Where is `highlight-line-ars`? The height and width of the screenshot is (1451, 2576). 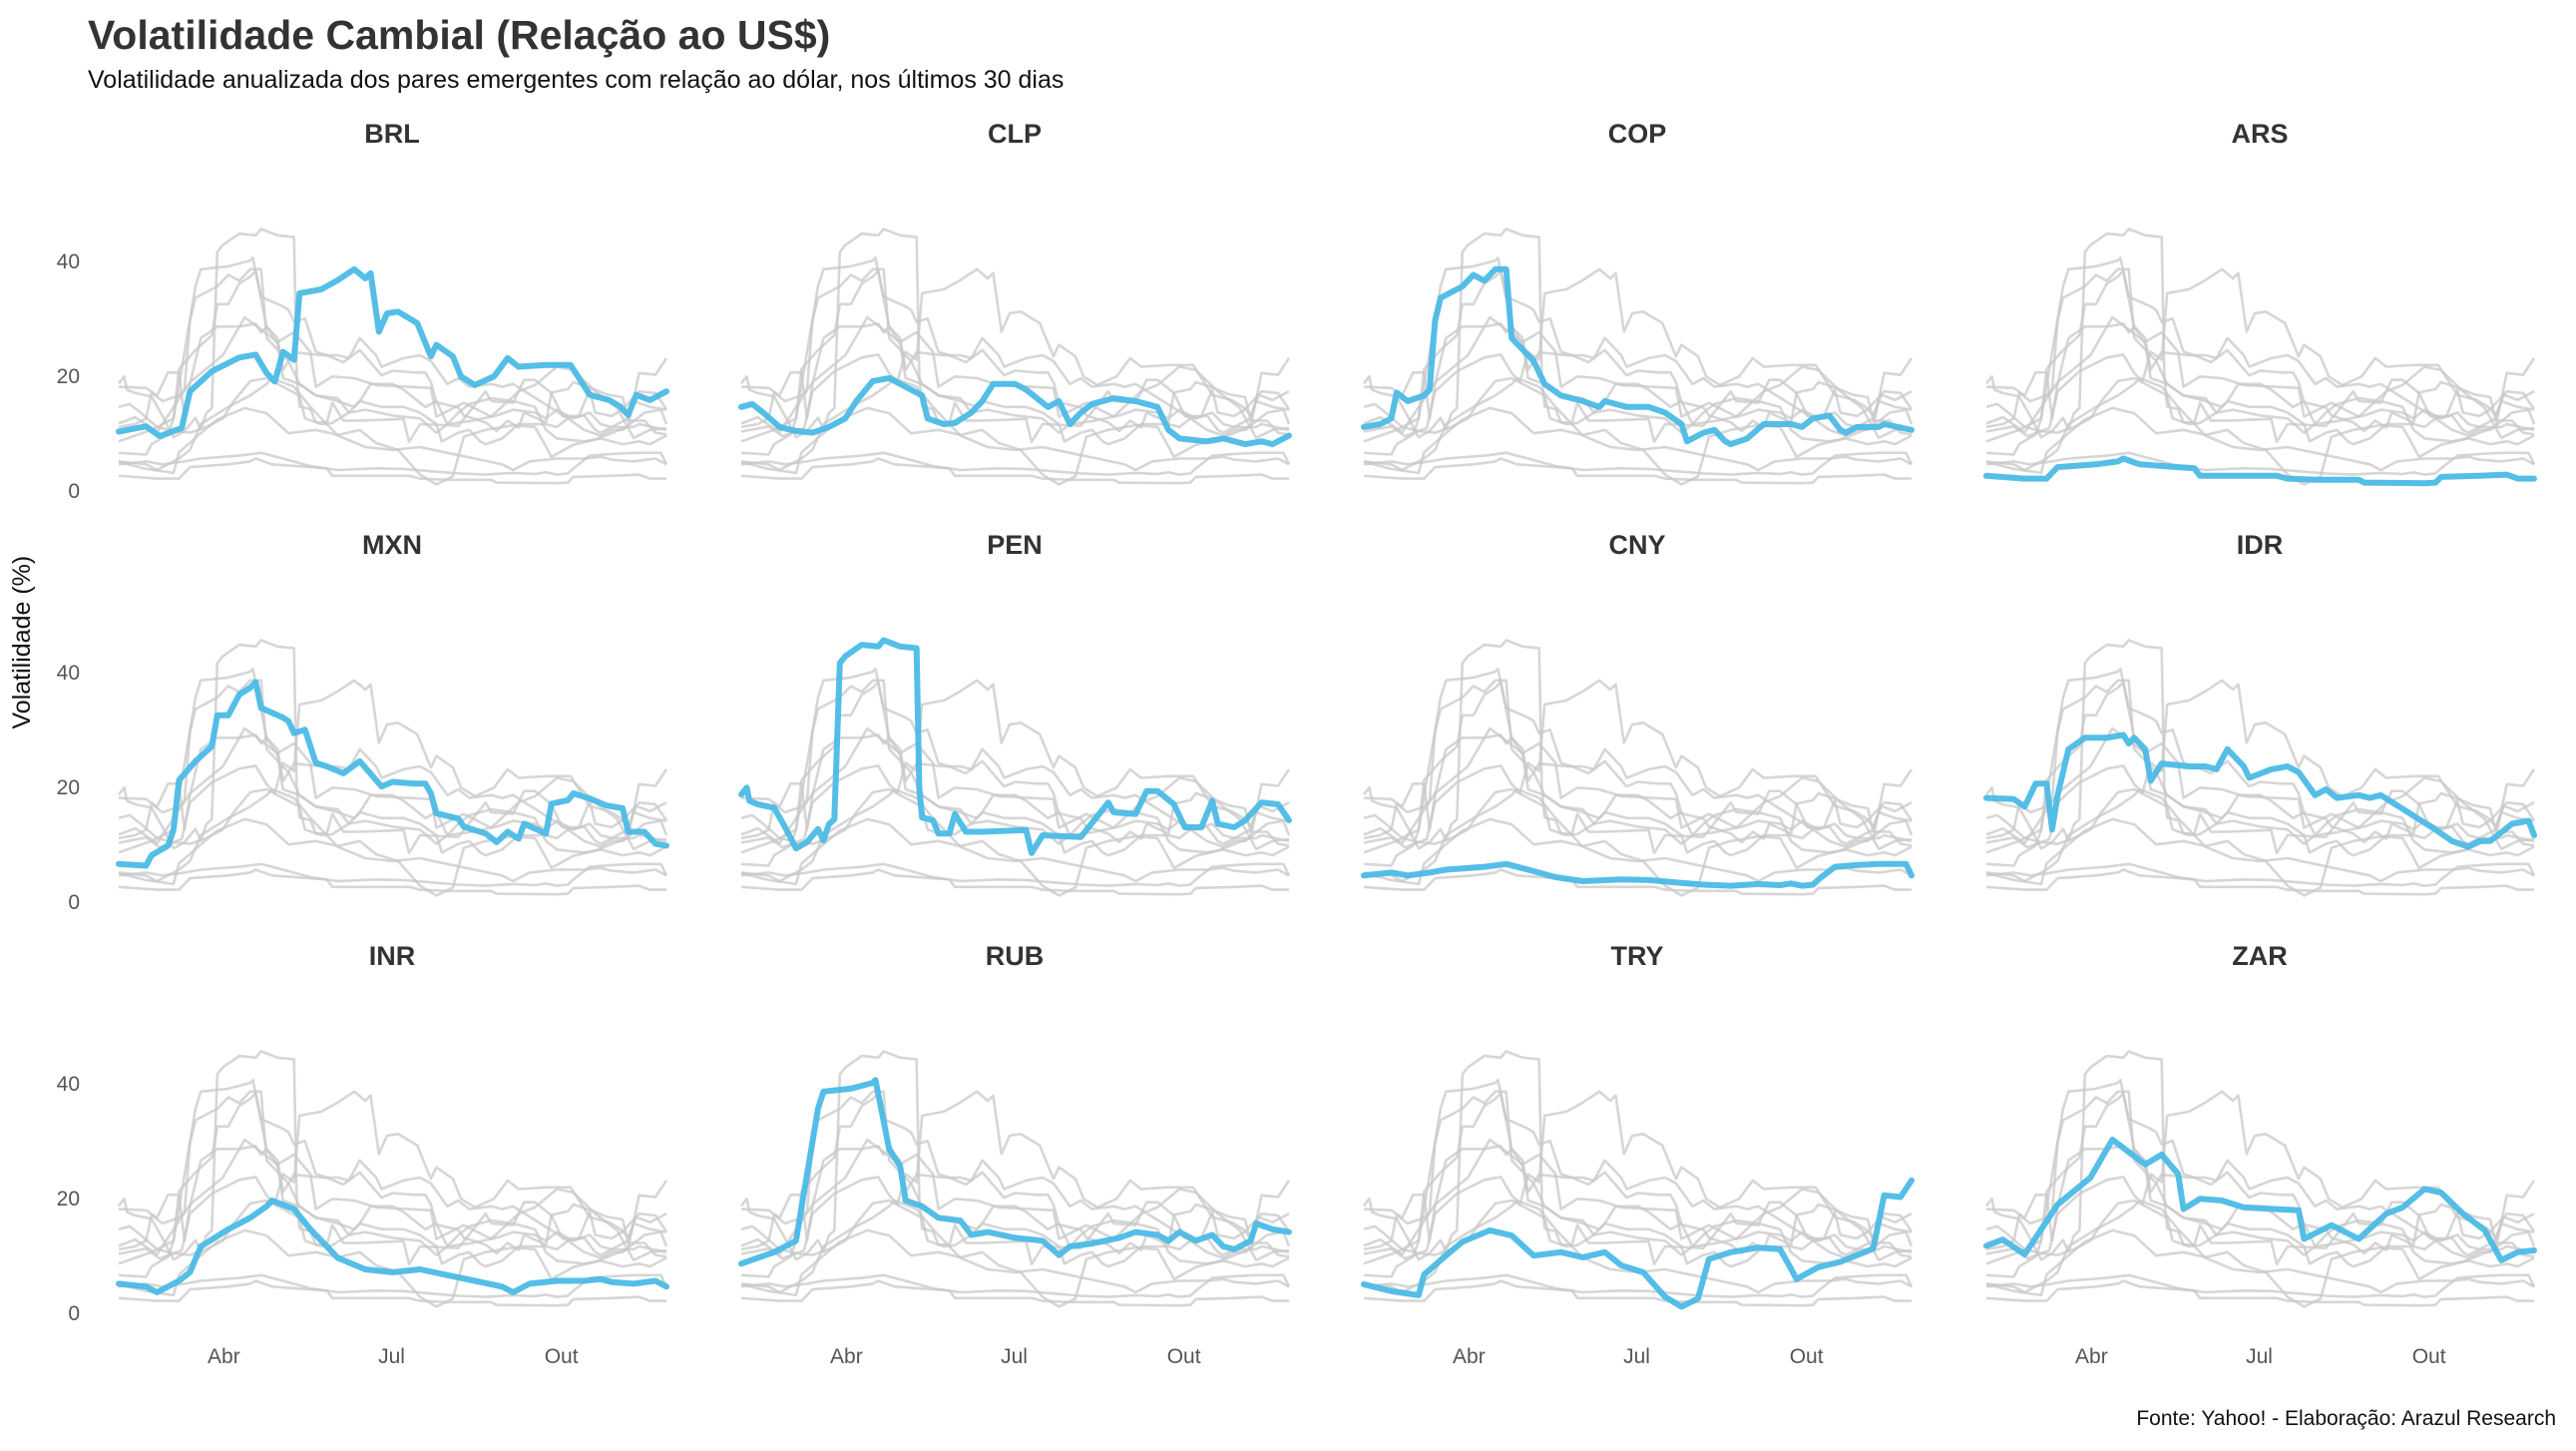
highlight-line-ars is located at coordinates (2260, 471).